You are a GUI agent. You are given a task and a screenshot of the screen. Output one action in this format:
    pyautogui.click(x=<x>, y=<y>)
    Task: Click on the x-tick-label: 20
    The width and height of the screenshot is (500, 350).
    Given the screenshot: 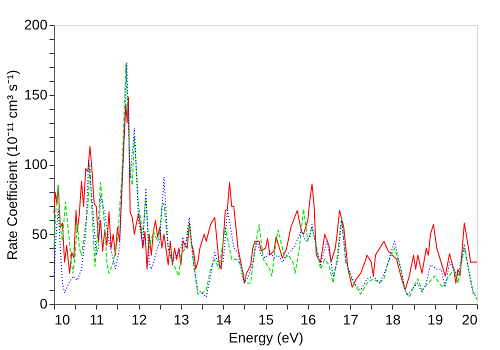 What is the action you would take?
    pyautogui.click(x=470, y=320)
    